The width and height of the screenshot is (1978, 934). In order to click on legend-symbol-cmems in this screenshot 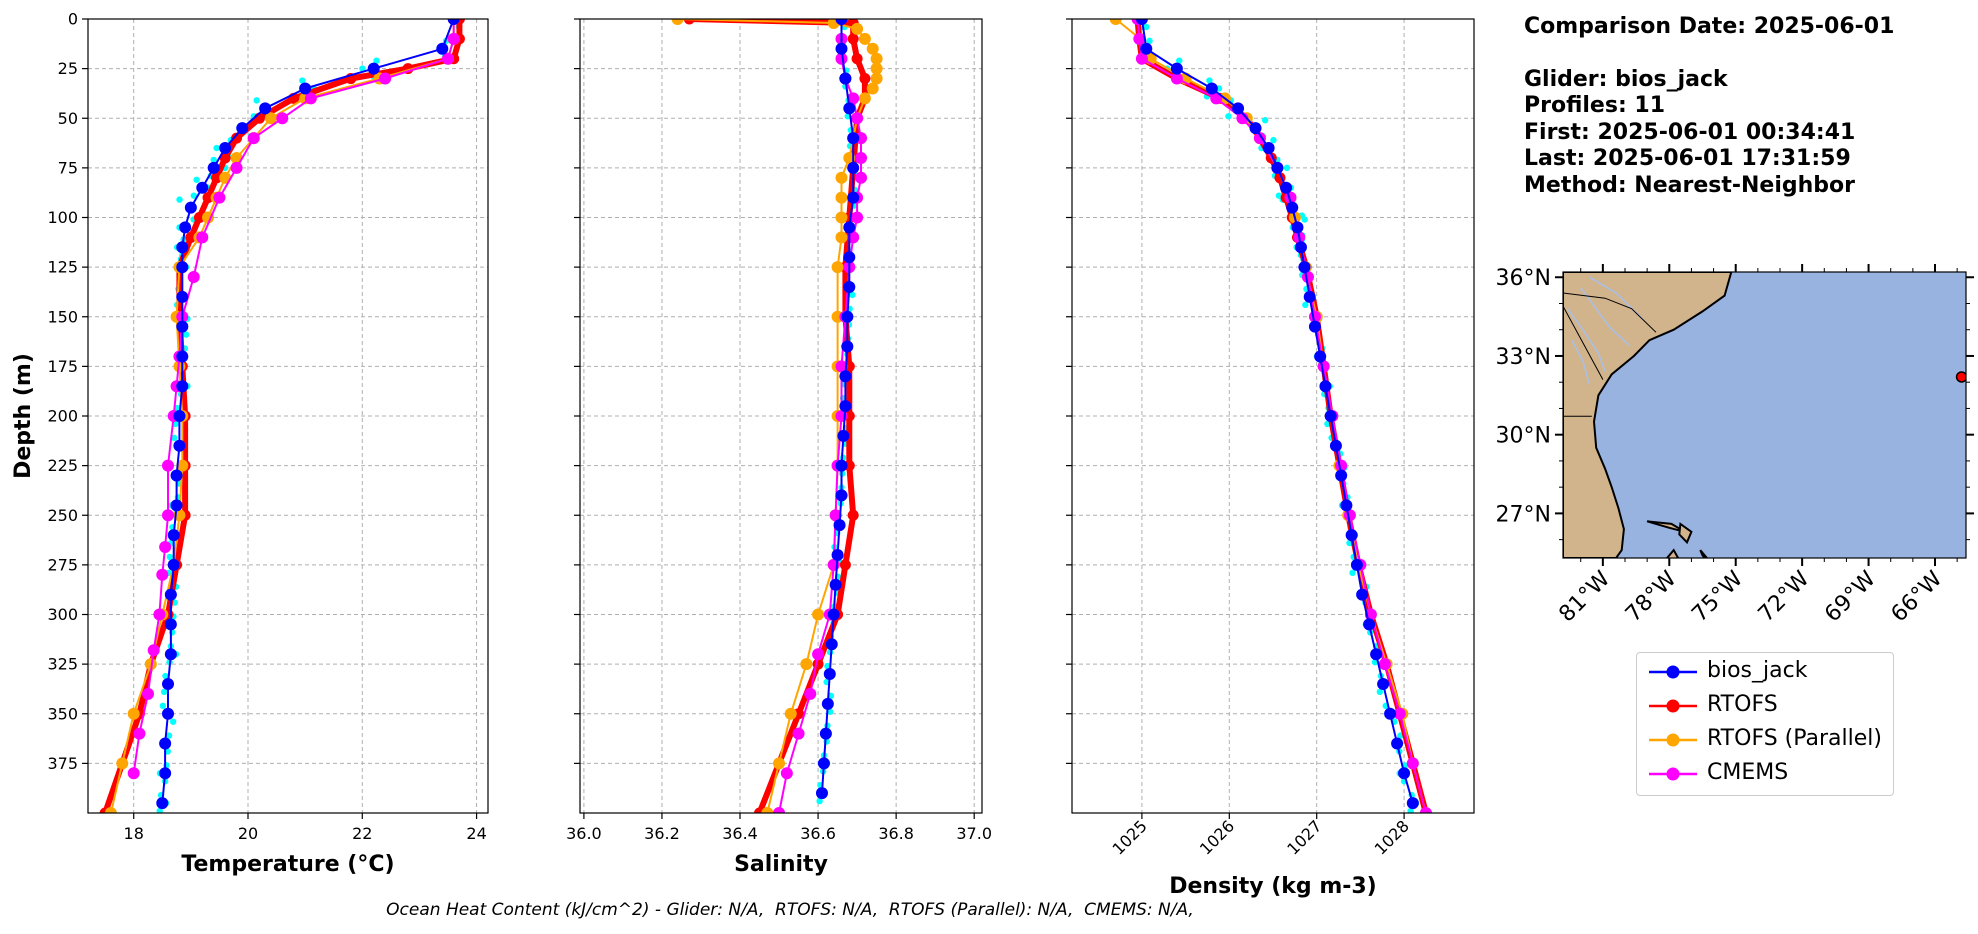, I will do `click(1673, 774)`.